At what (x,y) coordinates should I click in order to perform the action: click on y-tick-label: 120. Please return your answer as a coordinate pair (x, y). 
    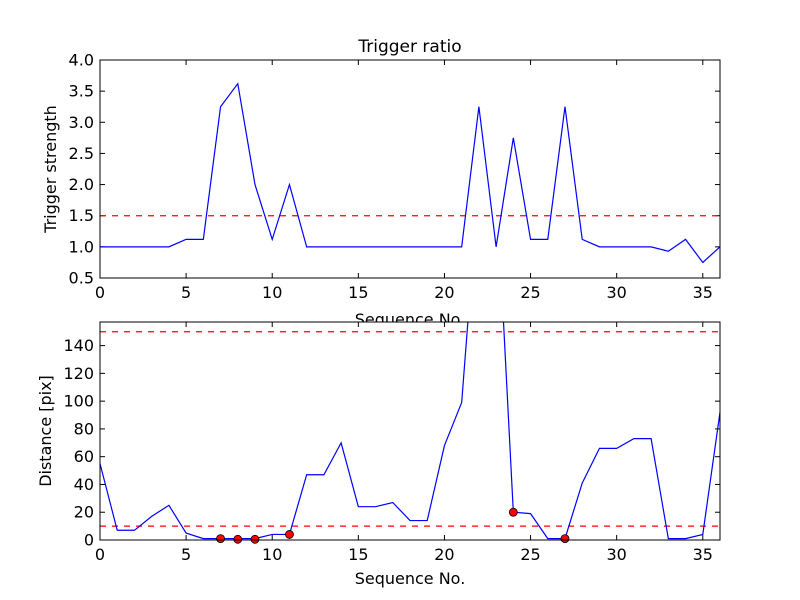
    Looking at the image, I should click on (78, 373).